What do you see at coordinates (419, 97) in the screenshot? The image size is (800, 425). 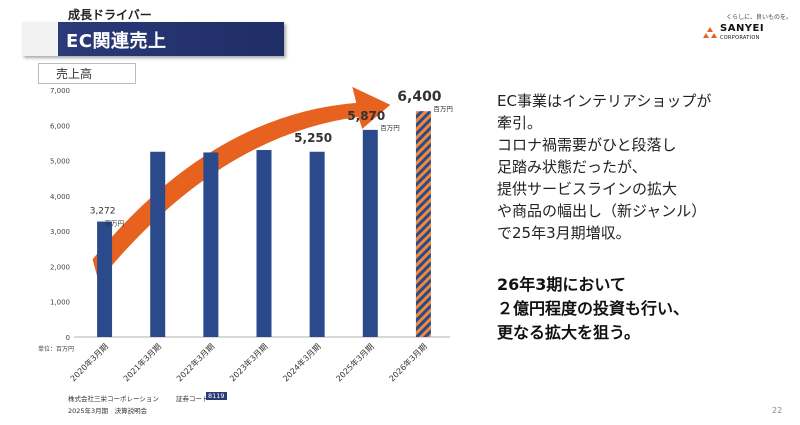 I see `data-label: 6,400` at bounding box center [419, 97].